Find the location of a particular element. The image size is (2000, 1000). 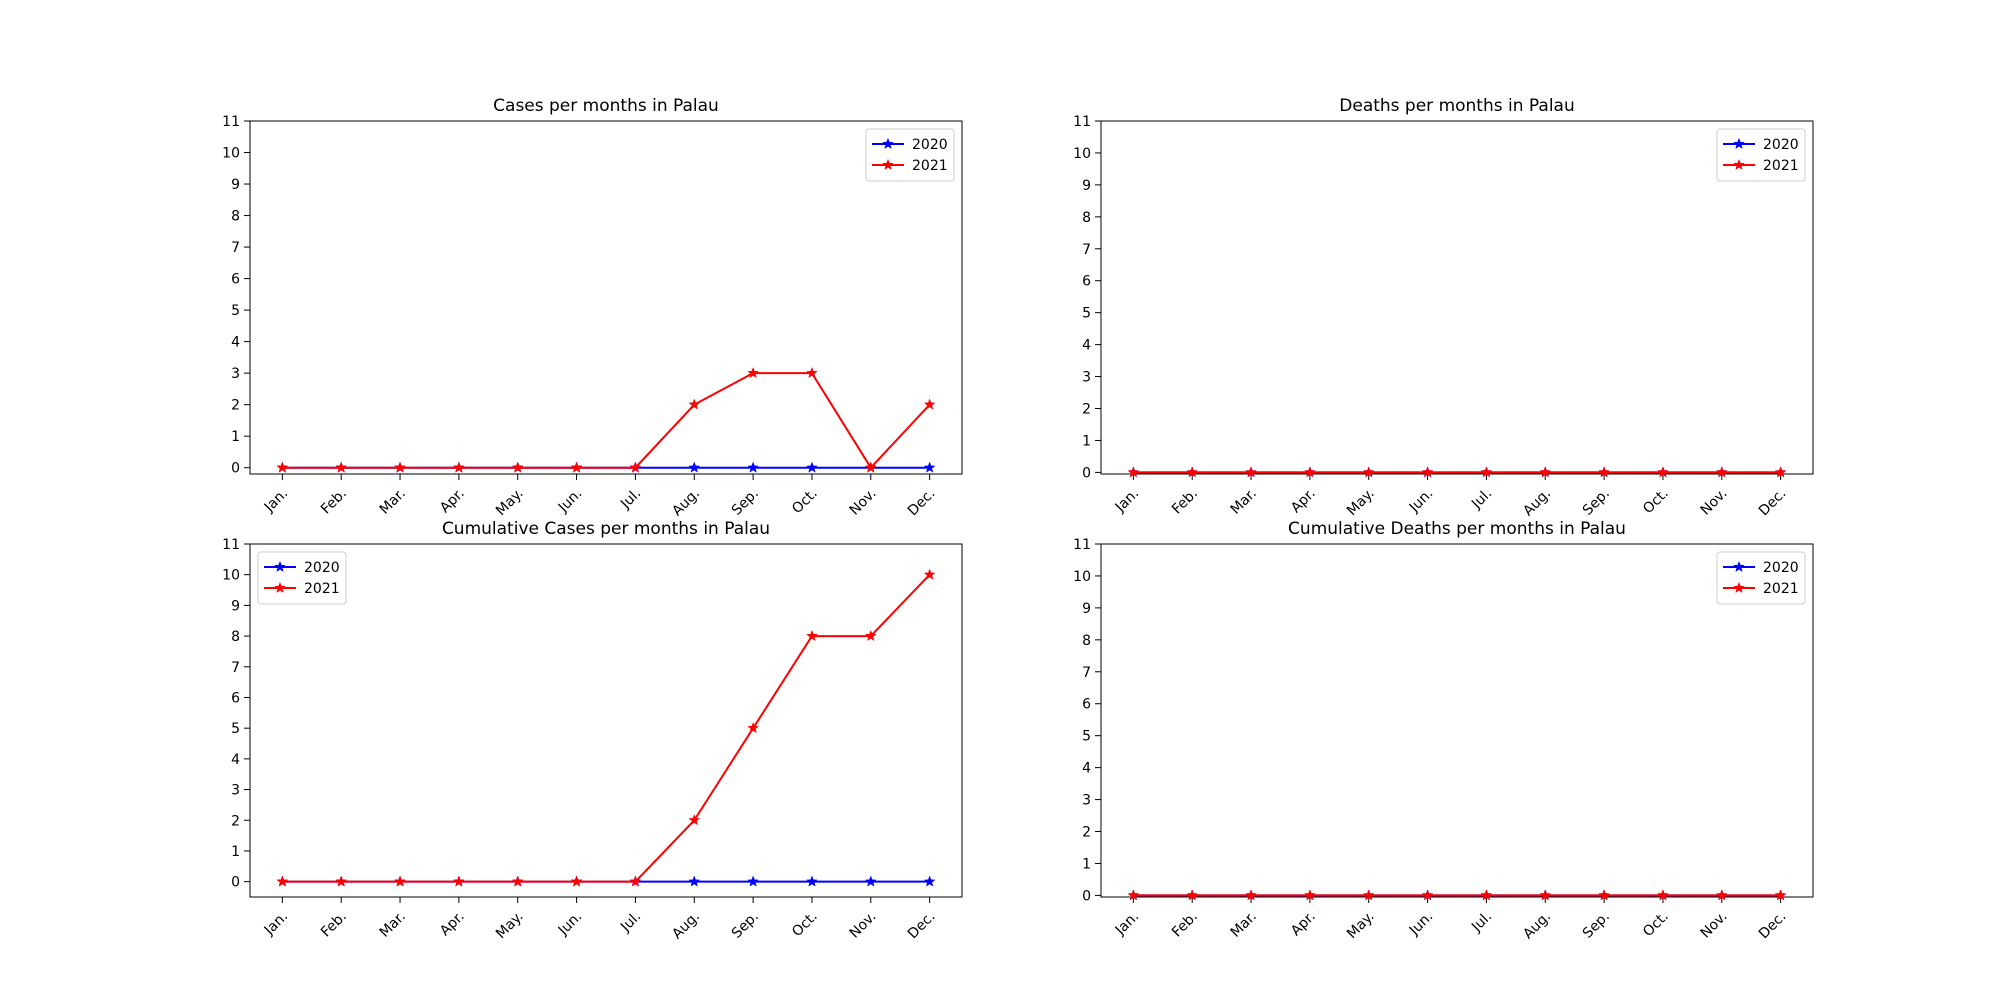

chart-title: Deaths per months in Palau is located at coordinates (1456, 106).